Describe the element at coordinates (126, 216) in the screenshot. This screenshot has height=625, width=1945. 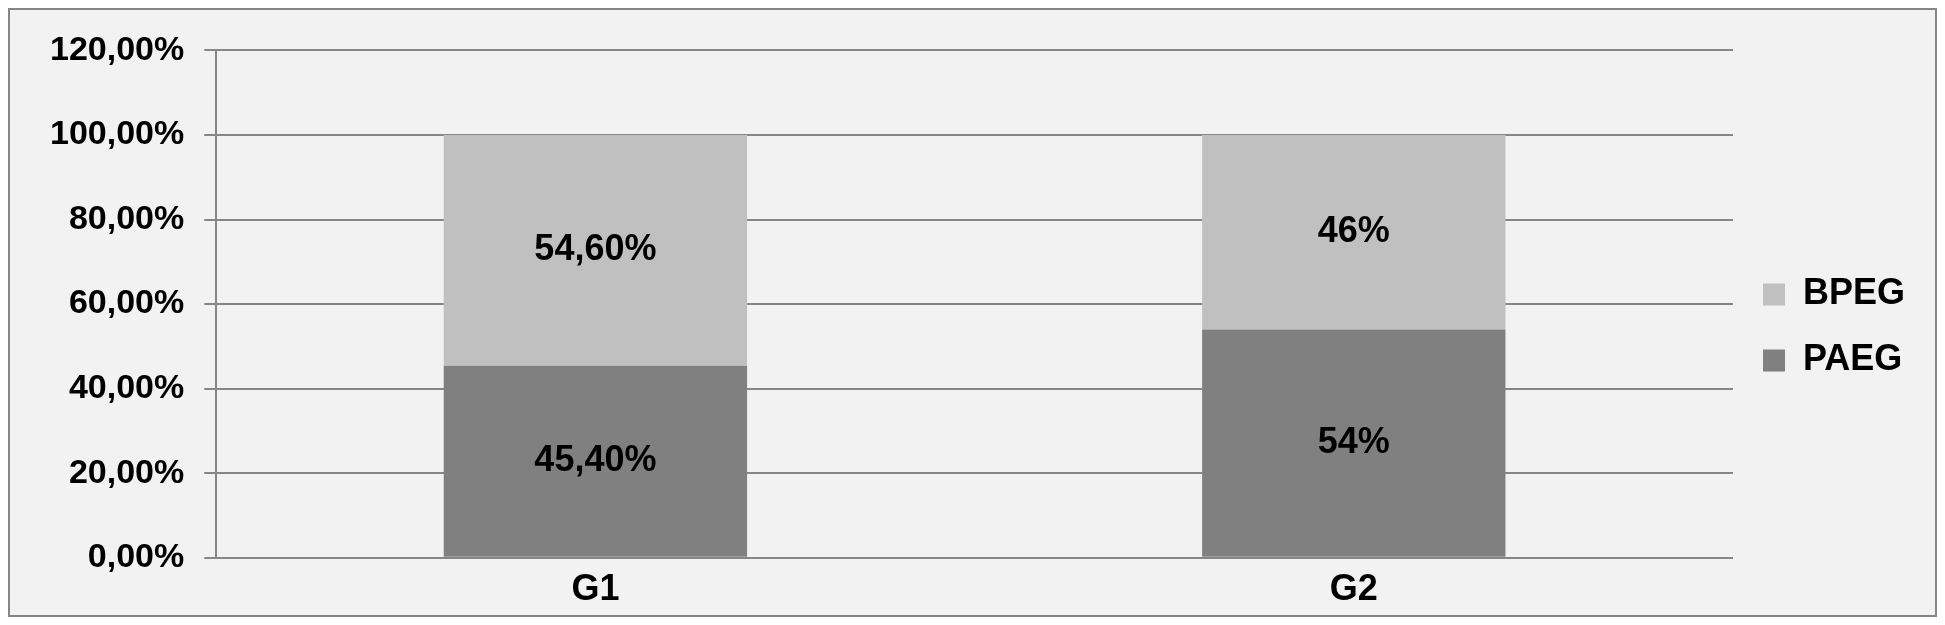
I see `y-tick-label: 80,00%` at that location.